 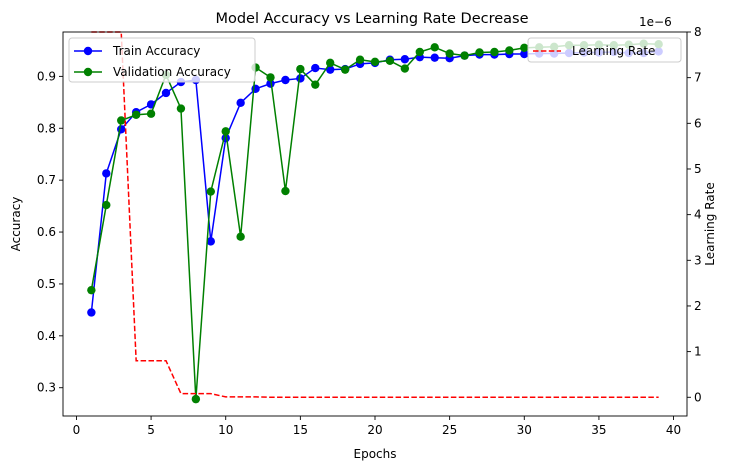 I want to click on y2-tick-label: 1, so click(x=698, y=352).